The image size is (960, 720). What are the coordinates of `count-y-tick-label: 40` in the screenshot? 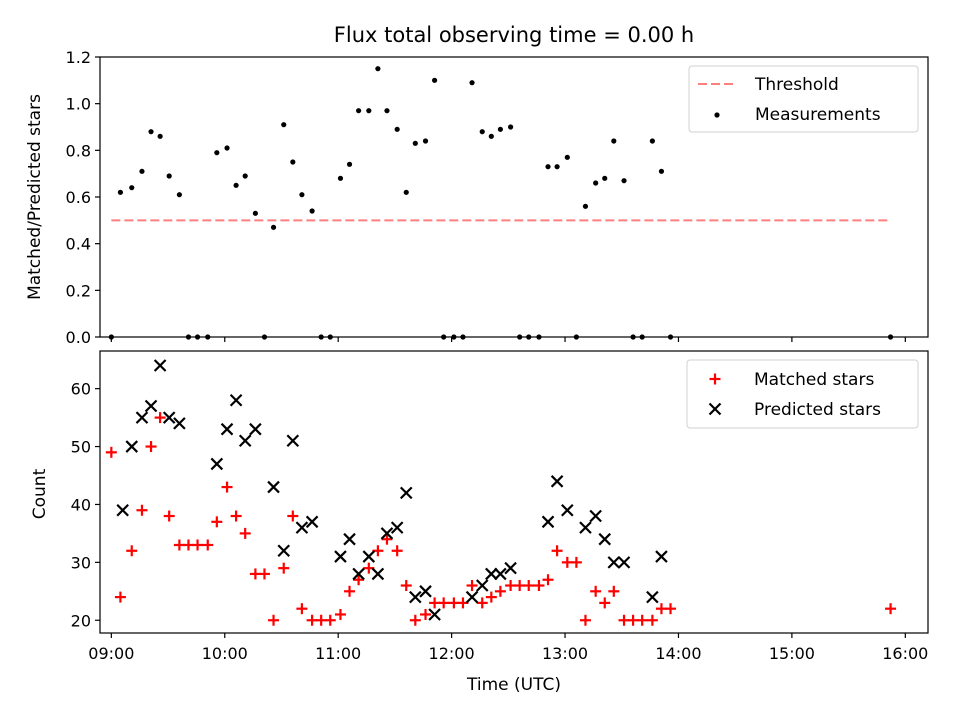 It's located at (81, 504).